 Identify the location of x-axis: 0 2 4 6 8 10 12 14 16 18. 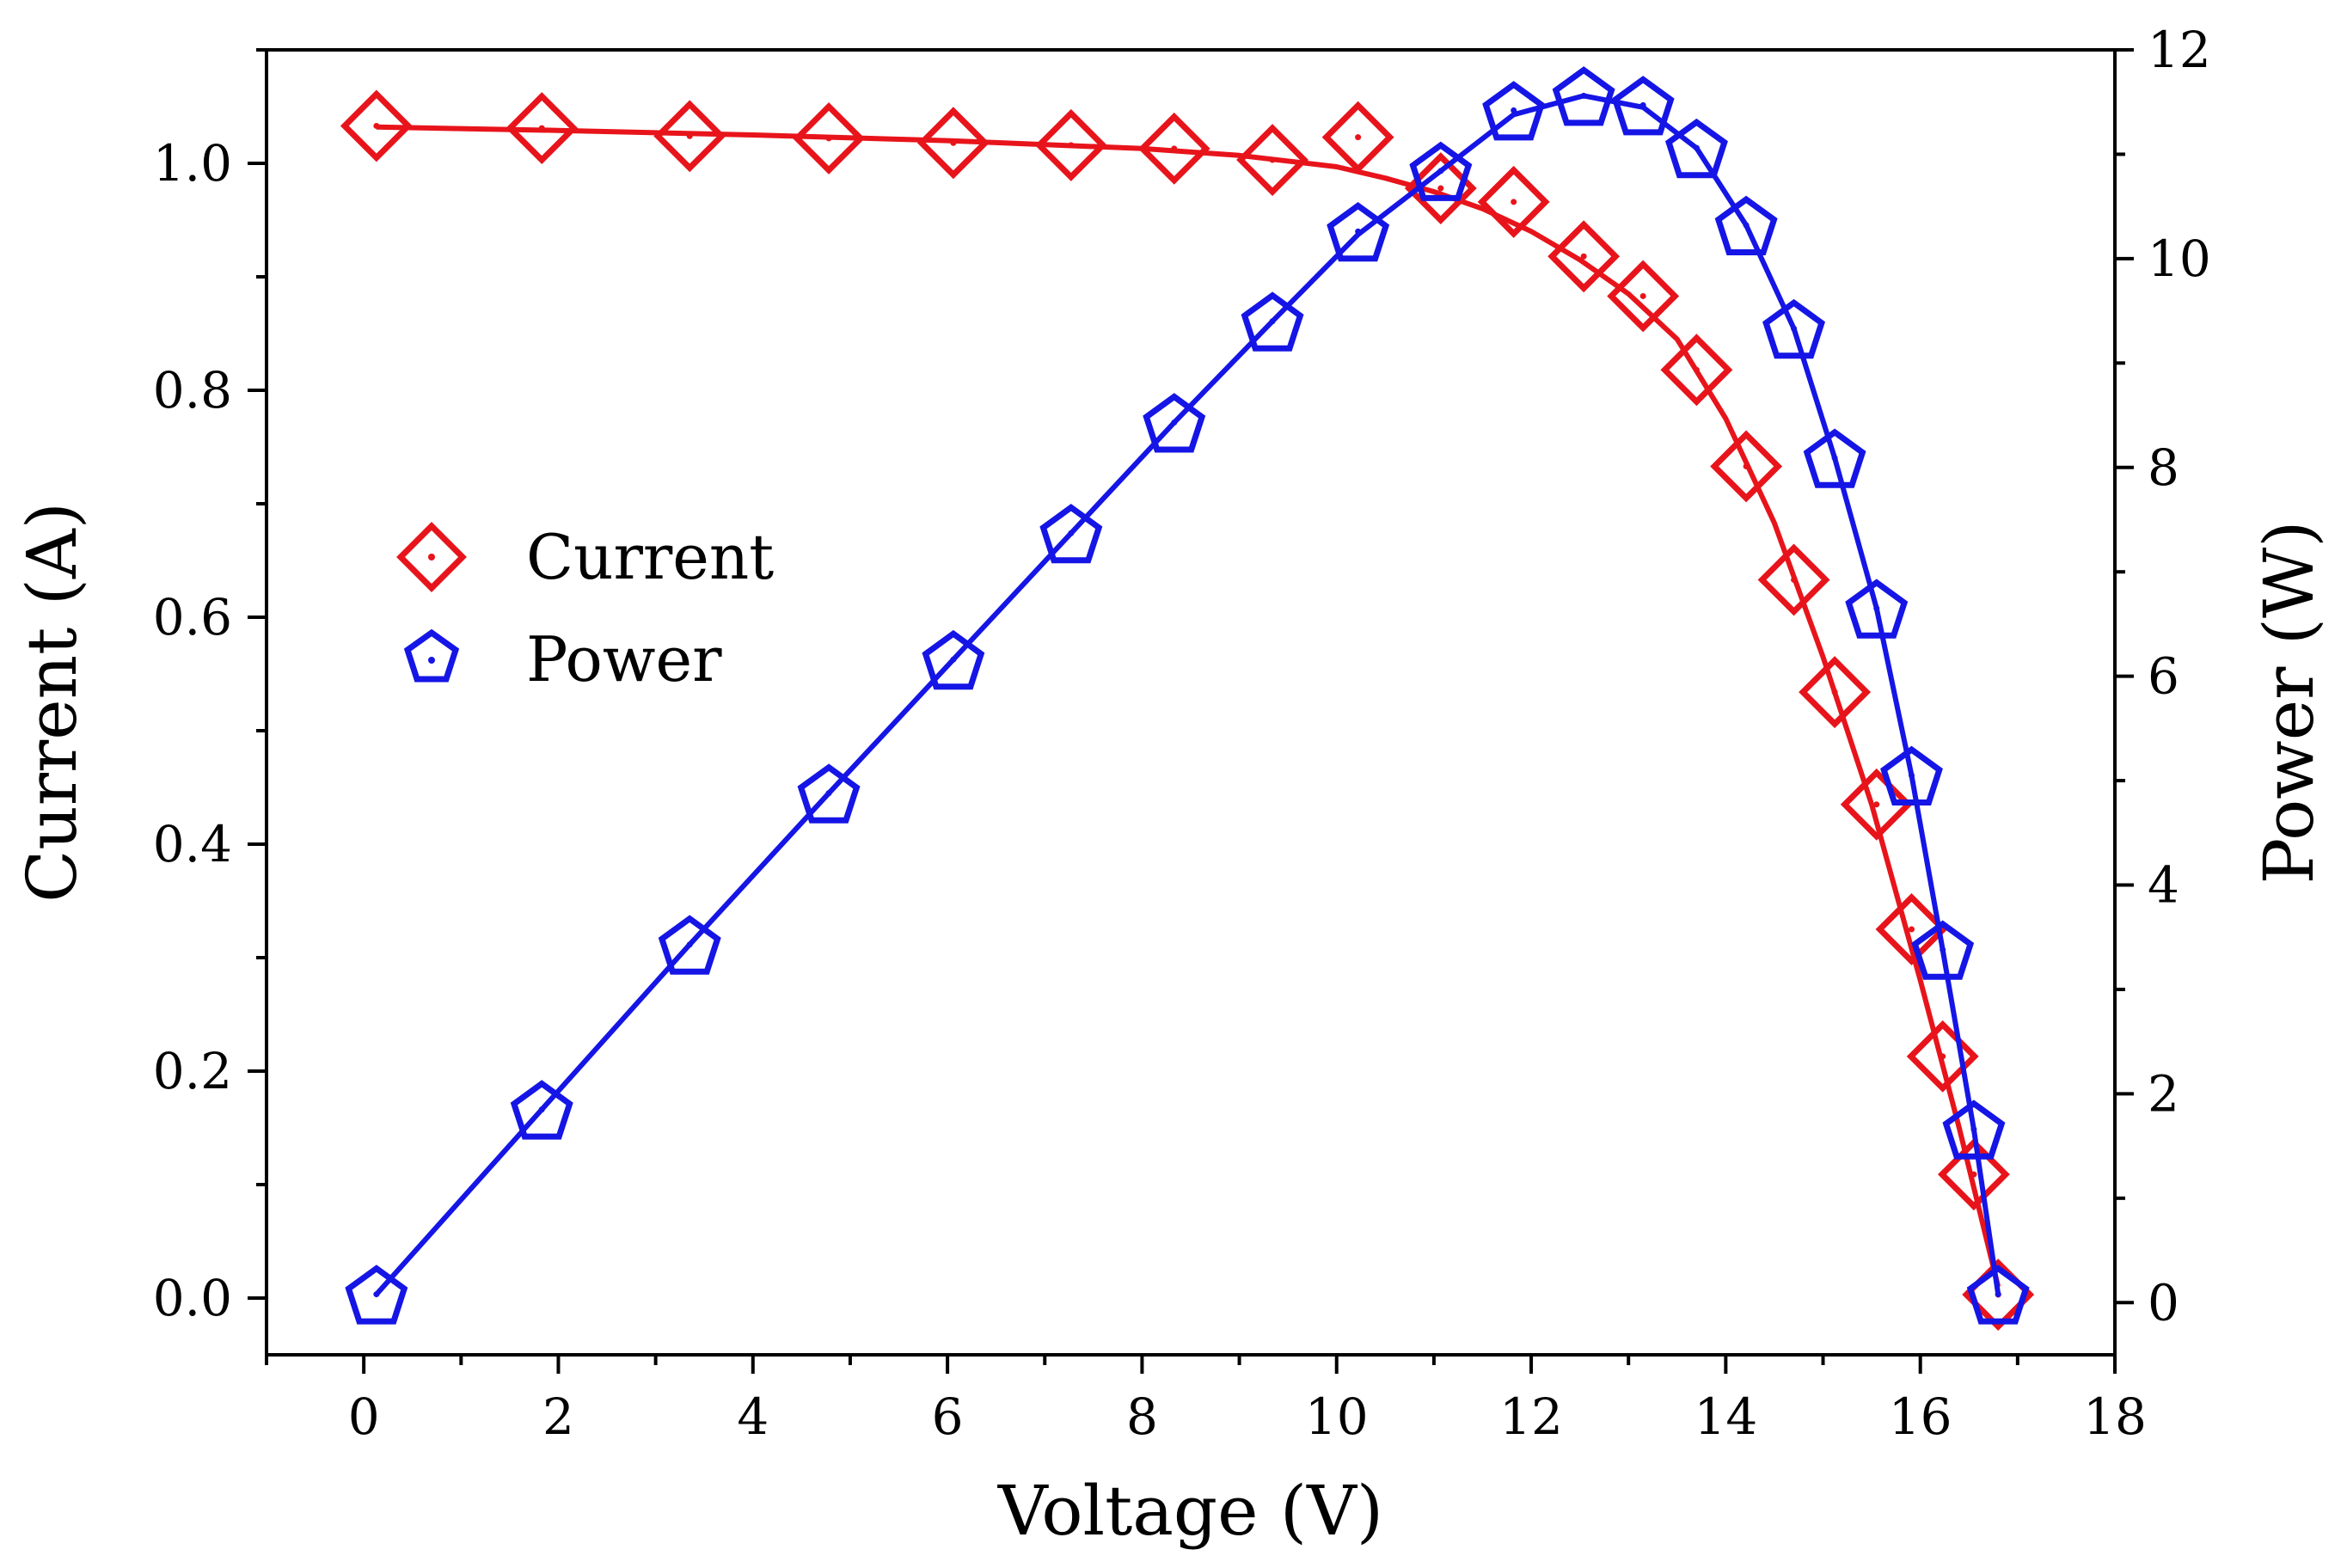
(1206, 1400).